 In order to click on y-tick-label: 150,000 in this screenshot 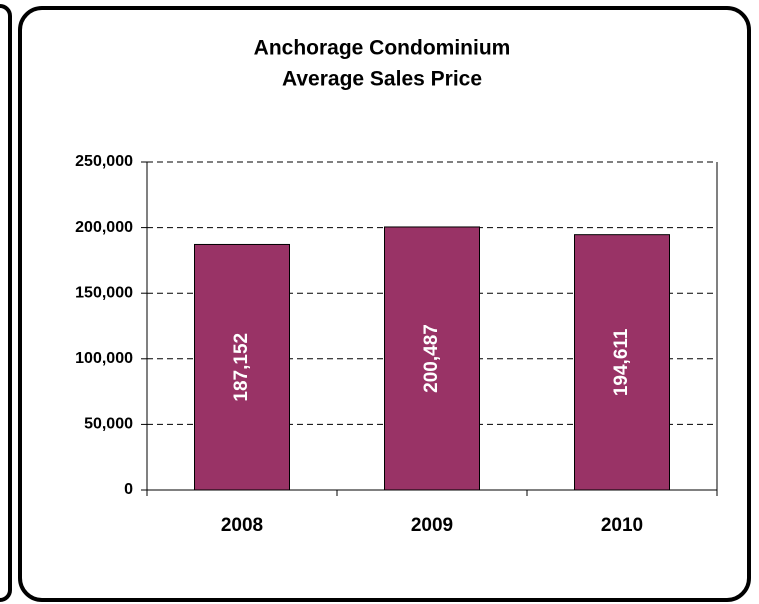, I will do `click(104, 292)`.